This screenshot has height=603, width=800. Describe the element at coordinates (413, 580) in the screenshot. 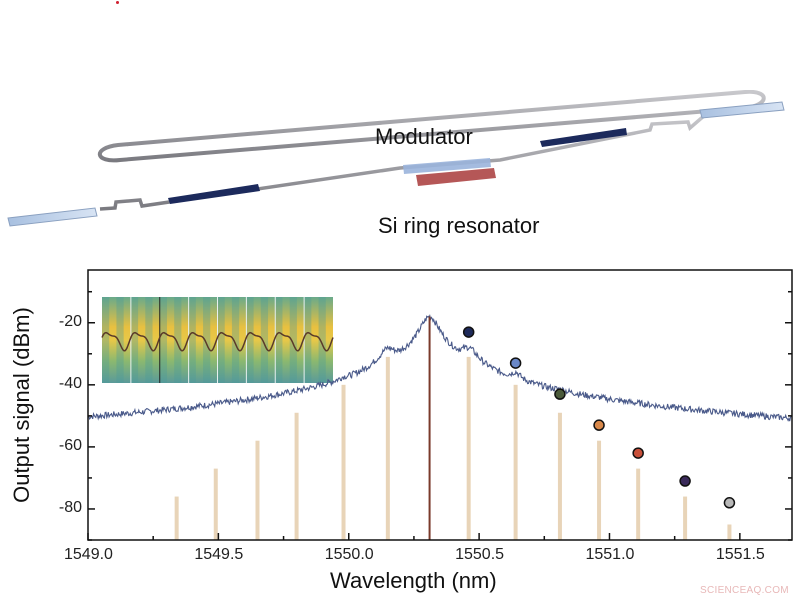

I see `x-axis-label: Wavelength (nm)` at that location.